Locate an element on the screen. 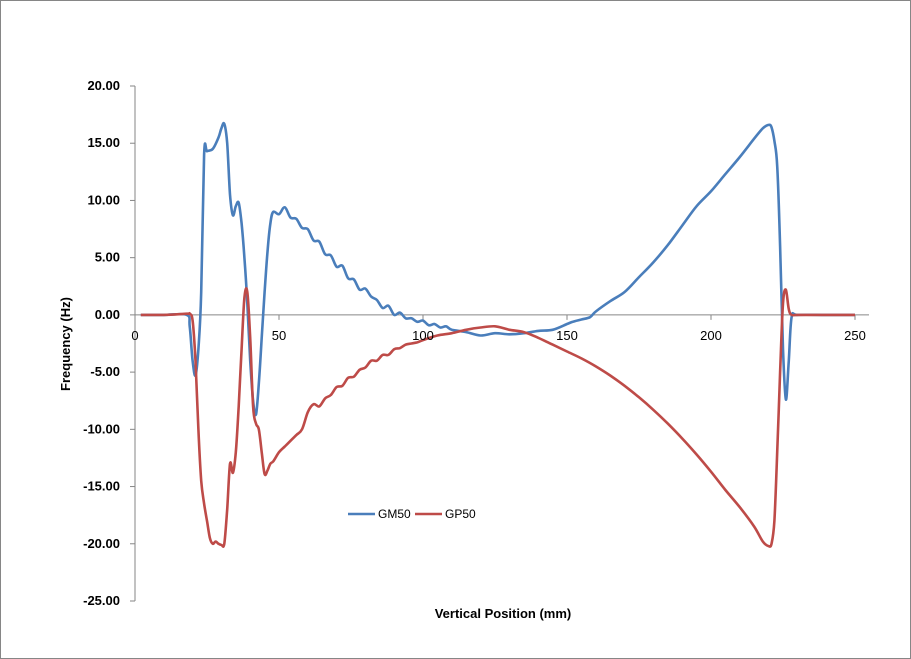  x-tick-label: 150 is located at coordinates (567, 335).